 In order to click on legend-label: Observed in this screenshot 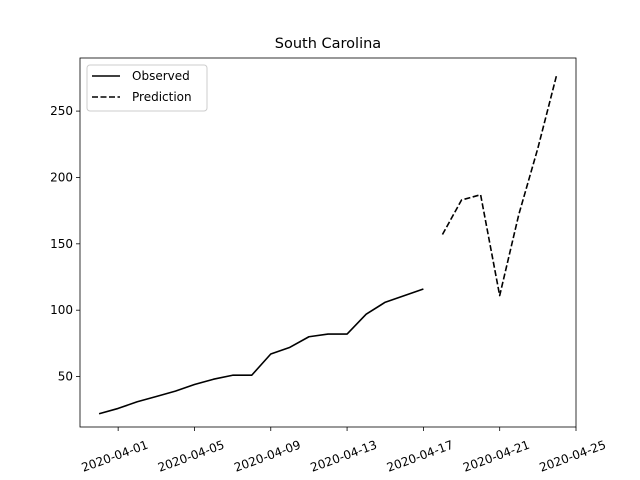, I will do `click(161, 76)`.